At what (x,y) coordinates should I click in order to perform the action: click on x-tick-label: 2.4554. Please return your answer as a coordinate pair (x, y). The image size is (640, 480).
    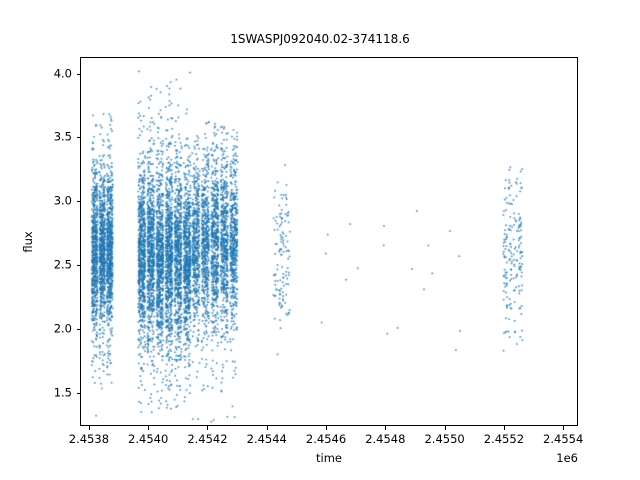
    Looking at the image, I should click on (563, 439).